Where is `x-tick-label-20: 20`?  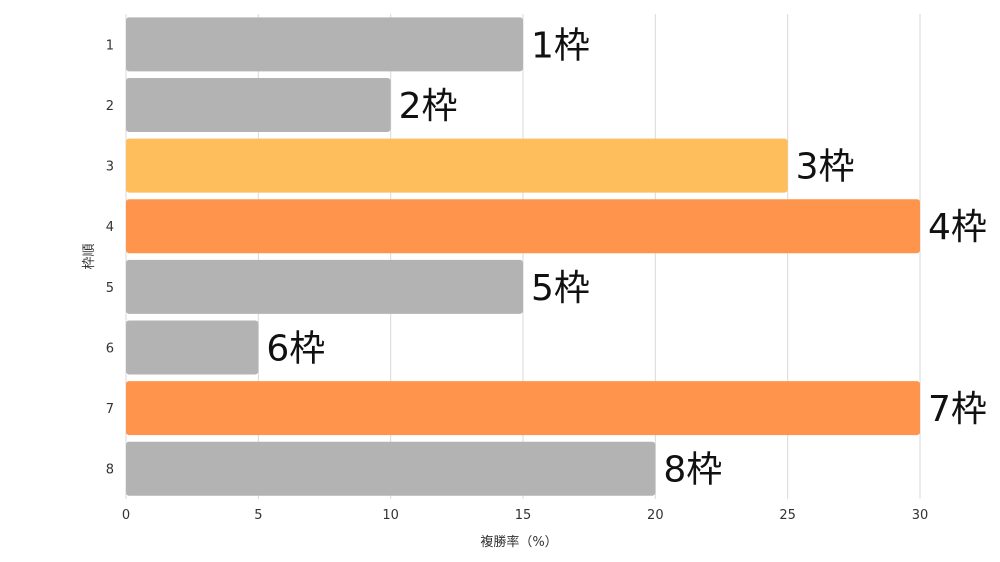
x-tick-label-20: 20 is located at coordinates (655, 515).